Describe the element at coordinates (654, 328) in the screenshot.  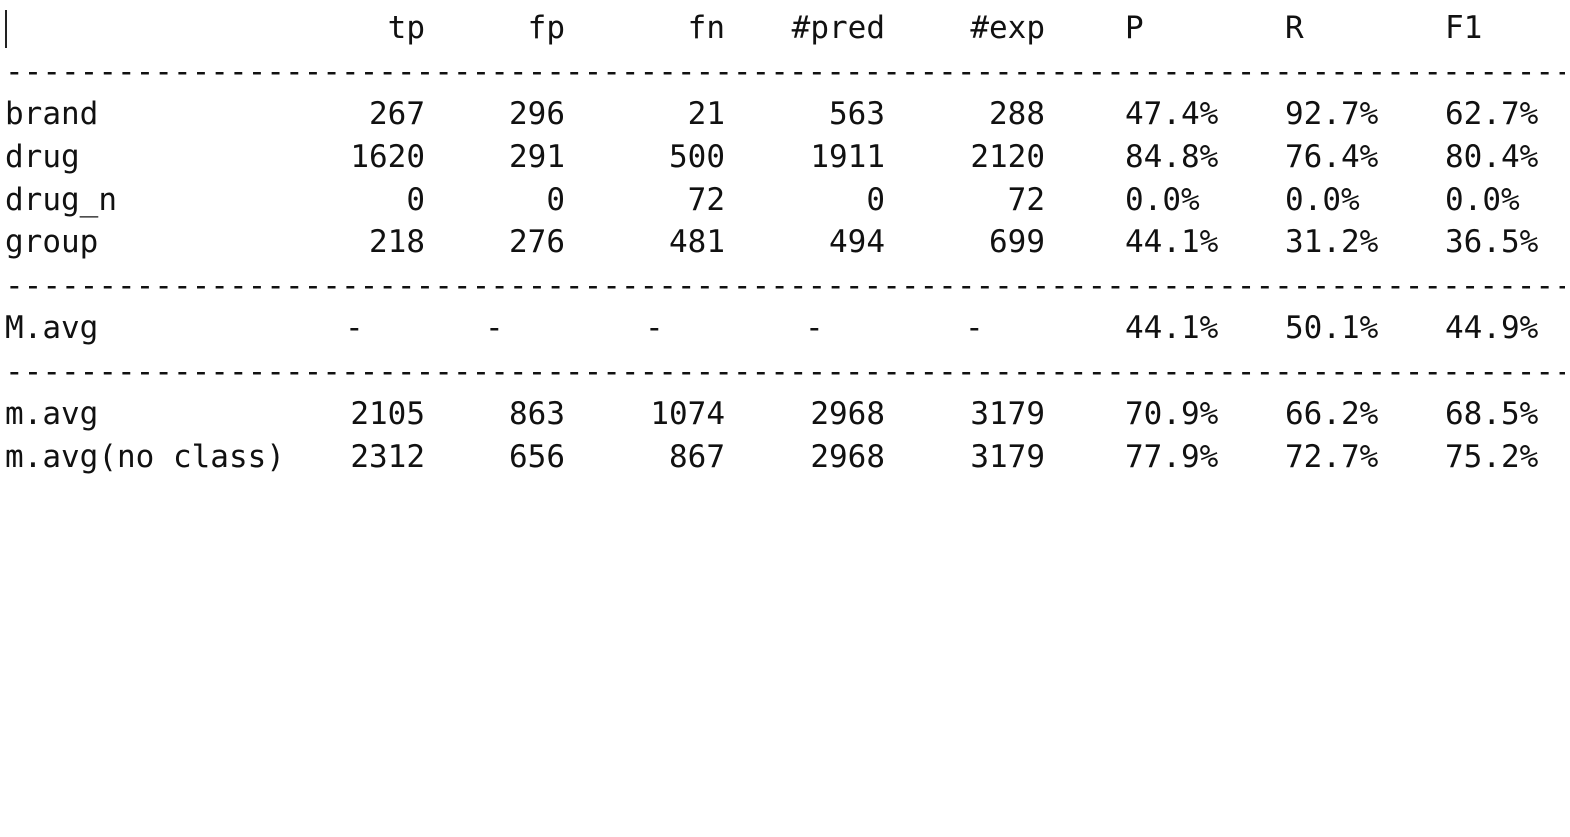
I see `cell-fn: -` at that location.